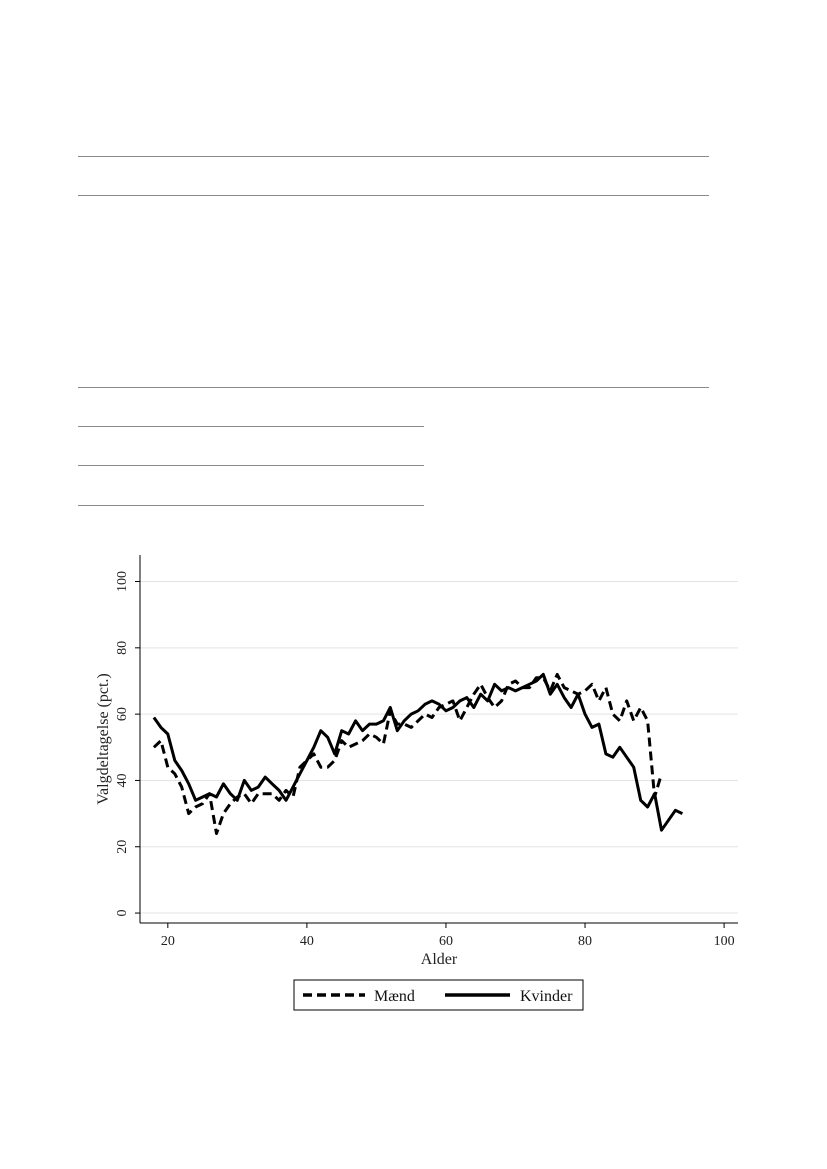  What do you see at coordinates (439, 959) in the screenshot?
I see `x-axis-title: Alder` at bounding box center [439, 959].